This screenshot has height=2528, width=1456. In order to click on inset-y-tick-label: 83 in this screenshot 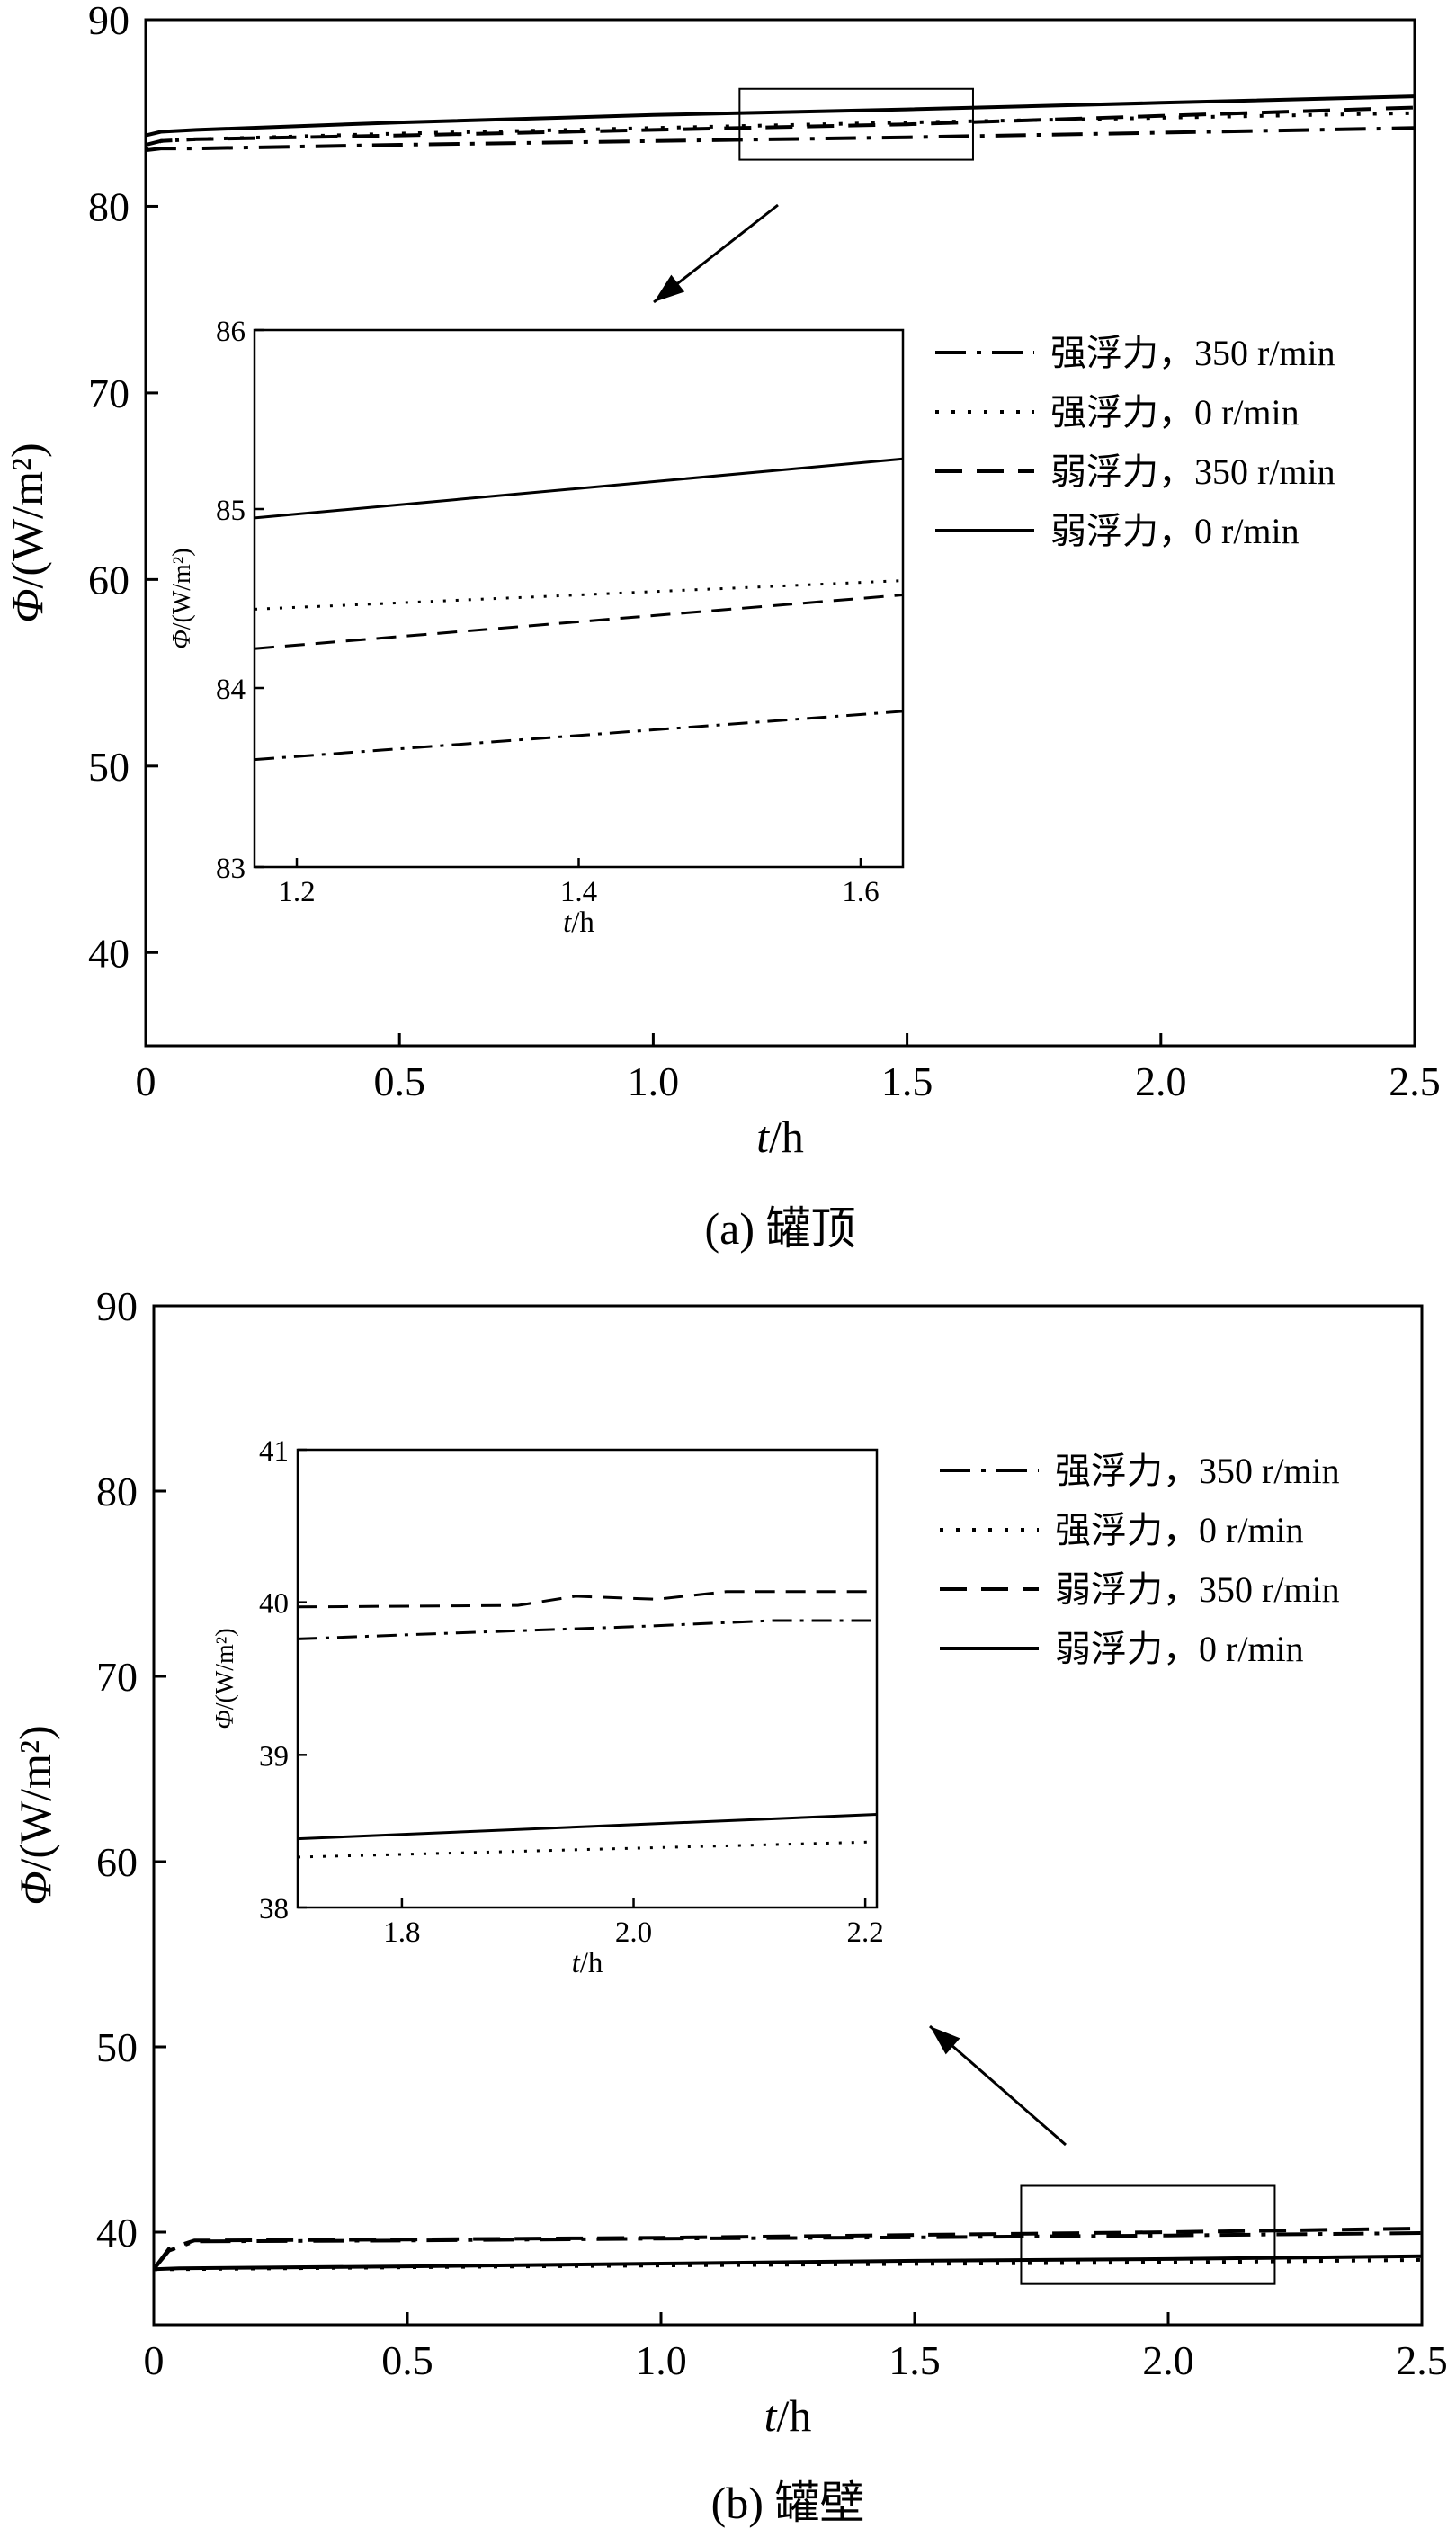, I will do `click(231, 869)`.